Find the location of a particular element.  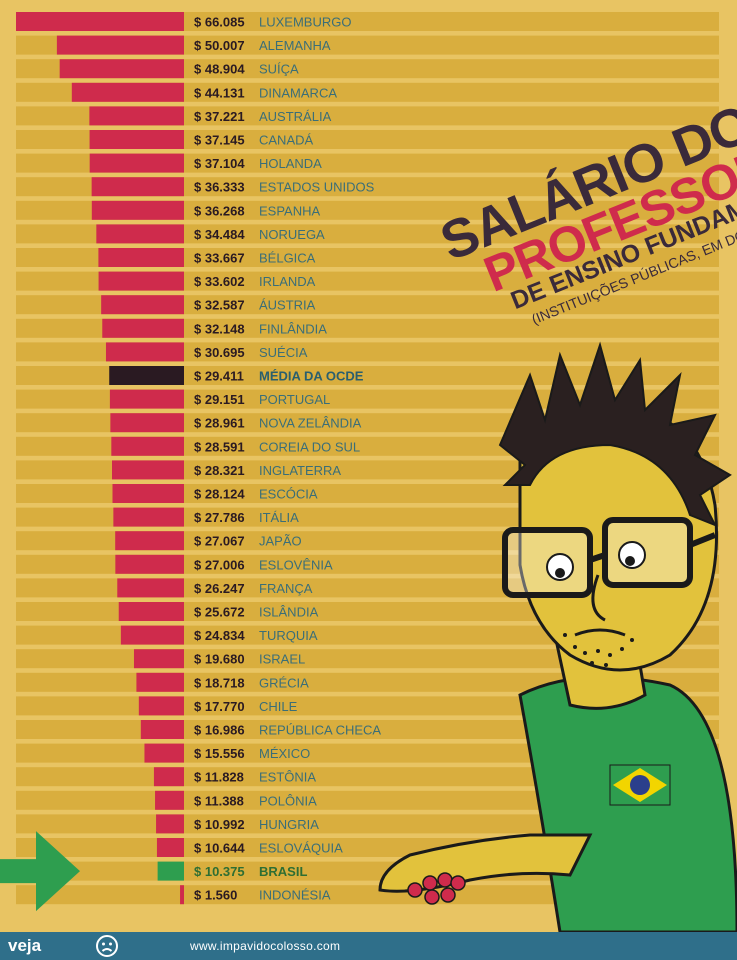

value-label: $ 30.695 is located at coordinates (219, 352).